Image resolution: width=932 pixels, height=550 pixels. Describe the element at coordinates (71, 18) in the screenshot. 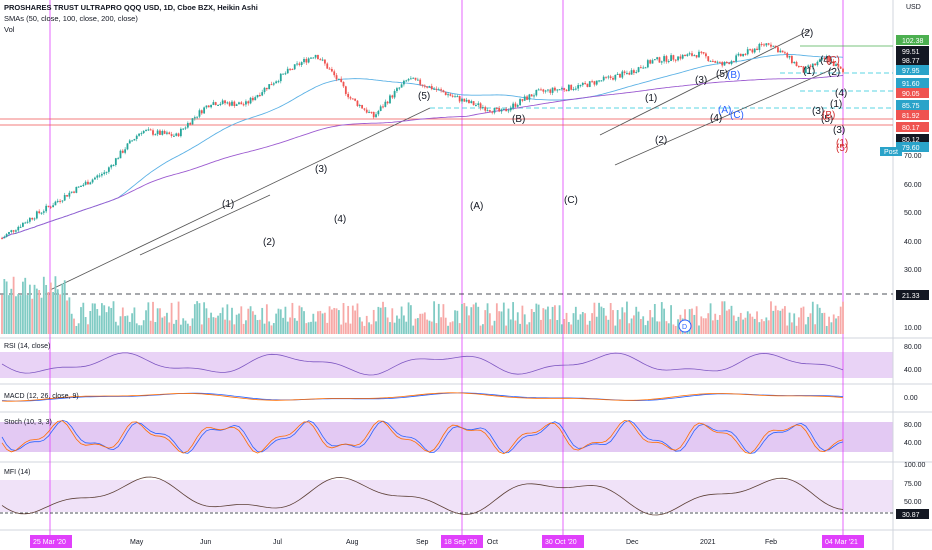

I see `sma-legend: SMAs (50, close, 100, close, 200, close)` at that location.